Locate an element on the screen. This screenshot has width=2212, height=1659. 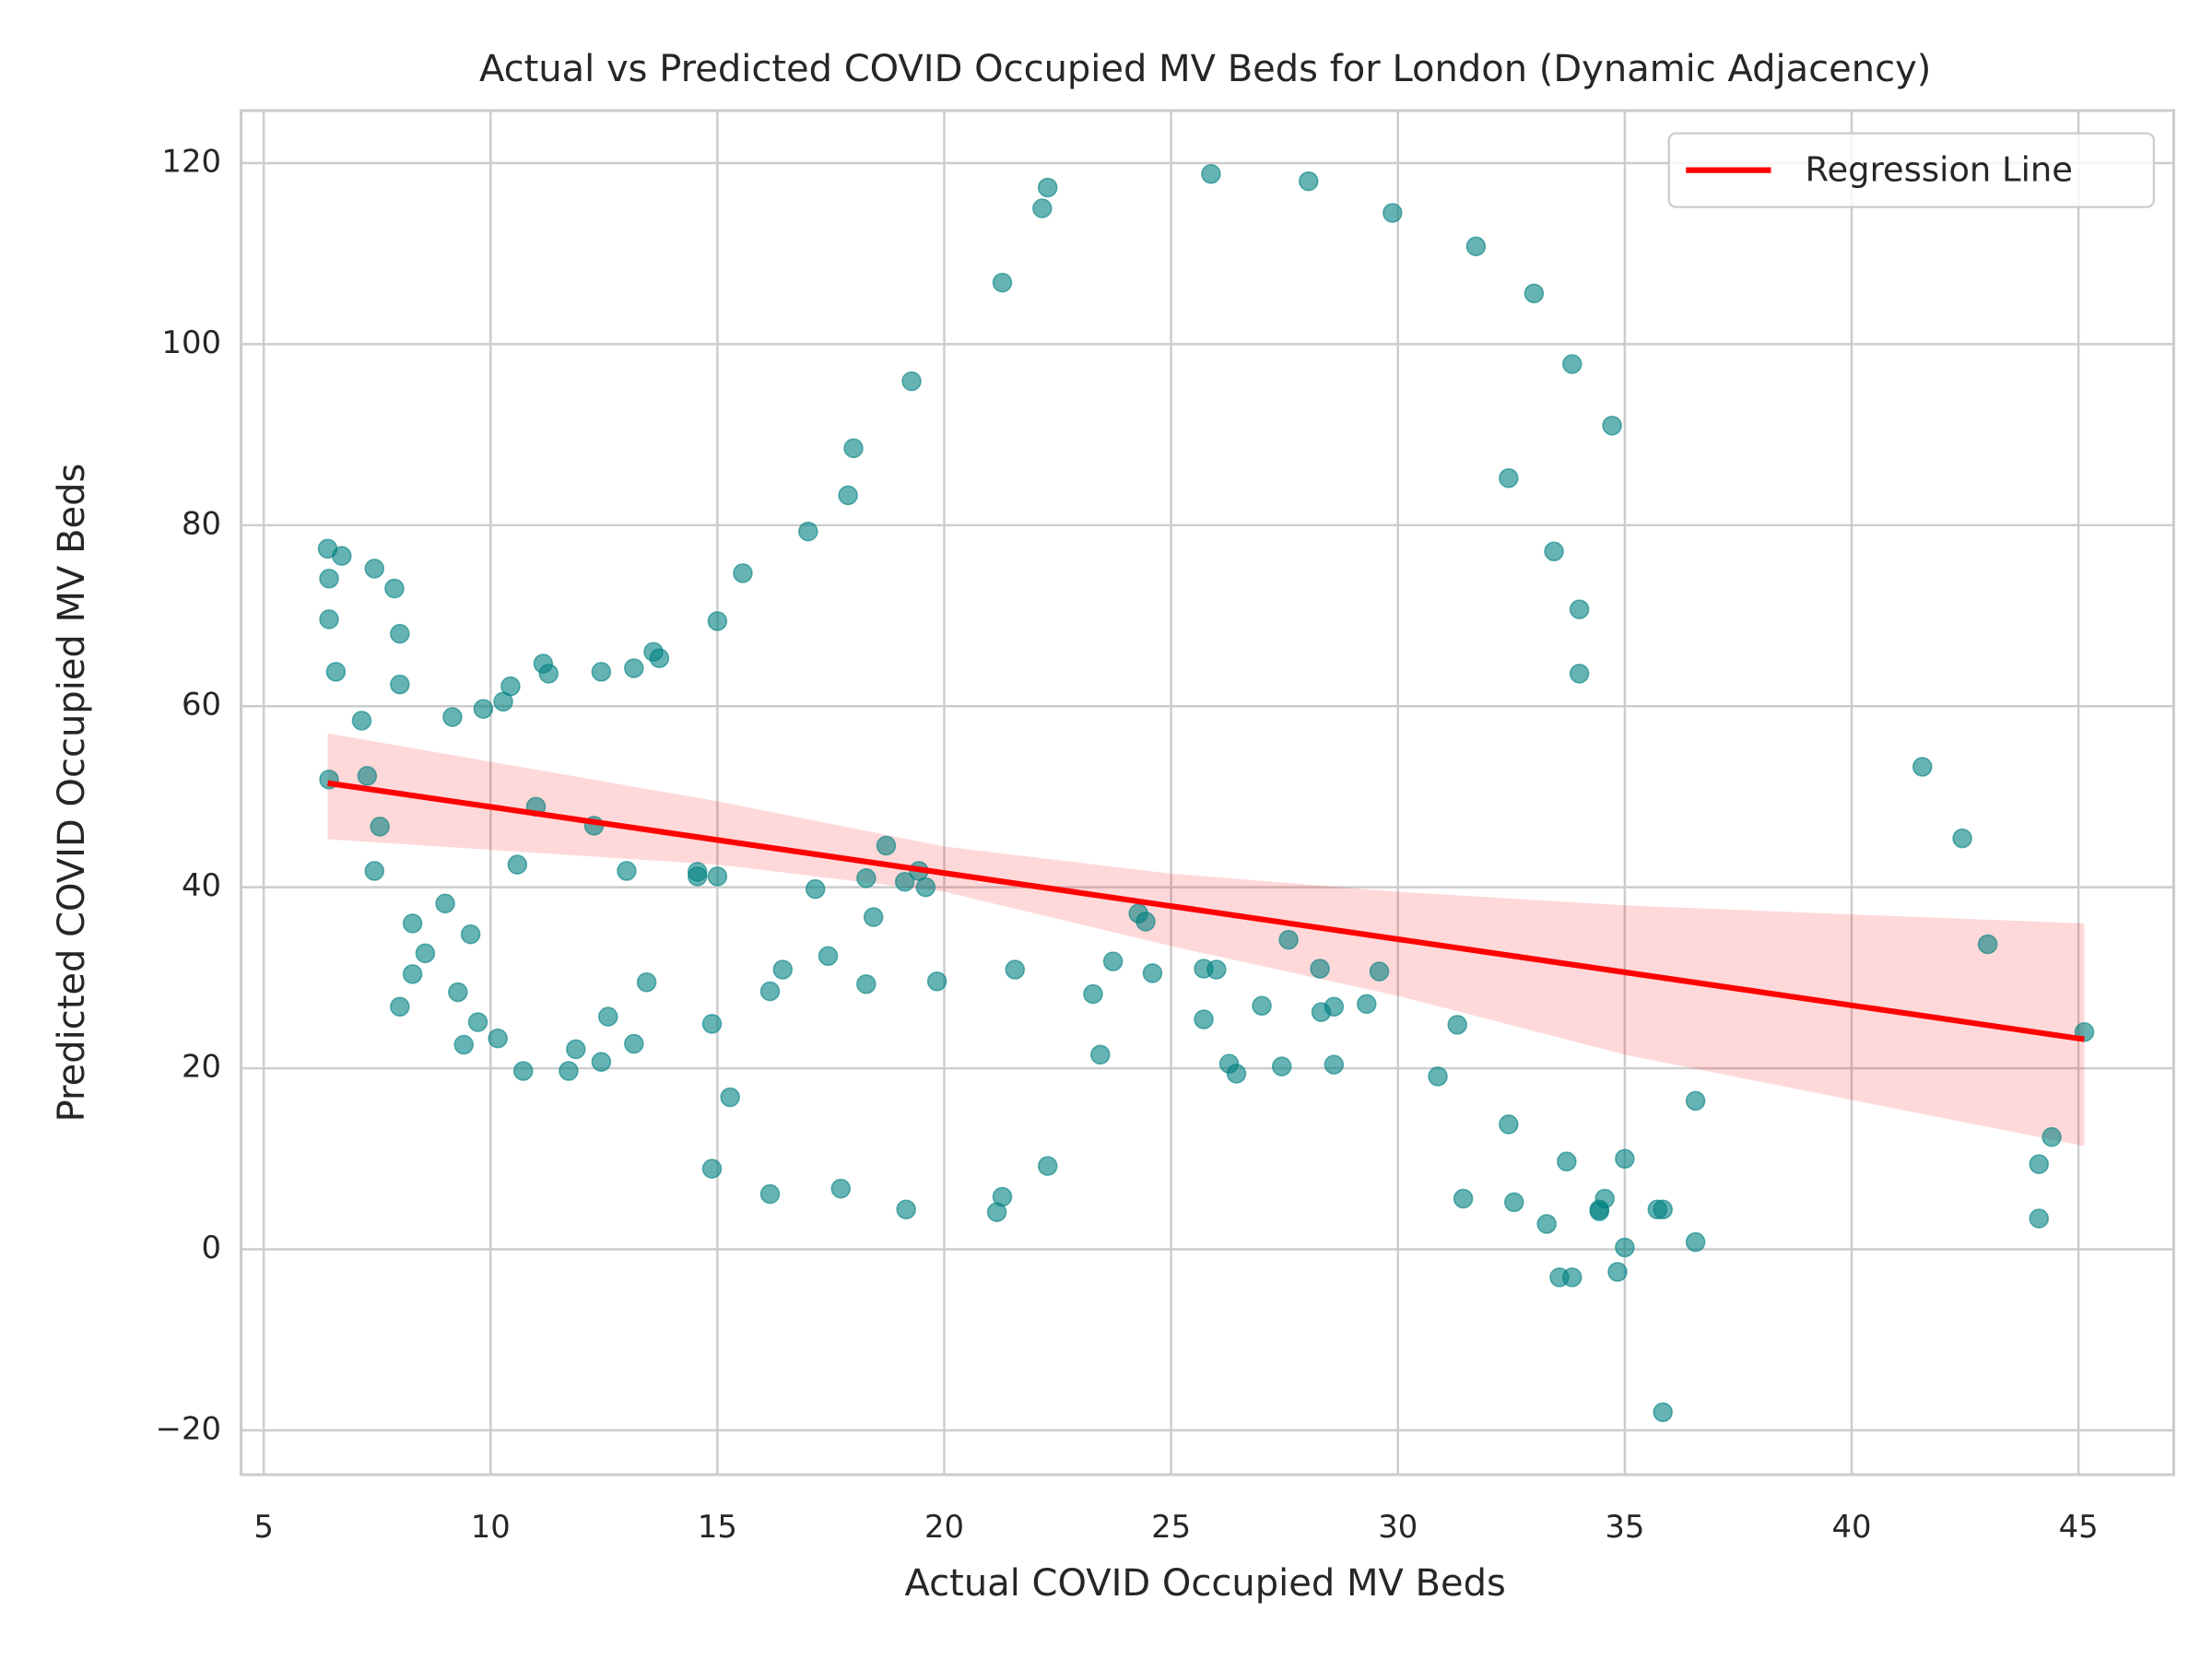
y-tick-label: 120 is located at coordinates (191, 161).